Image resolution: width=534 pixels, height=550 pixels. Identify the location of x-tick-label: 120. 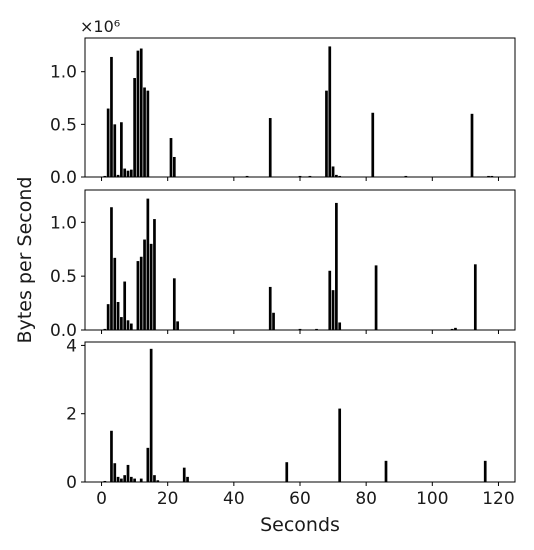
(498, 499).